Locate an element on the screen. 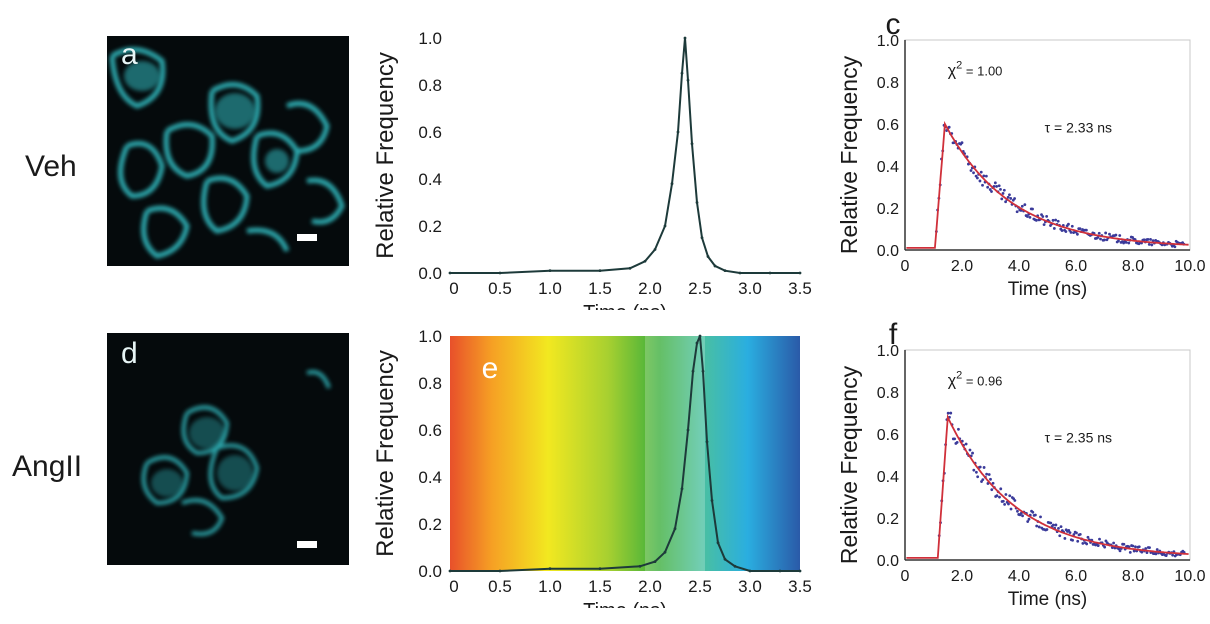 The height and width of the screenshot is (624, 1210). spectrum-background is located at coordinates (625, 155).